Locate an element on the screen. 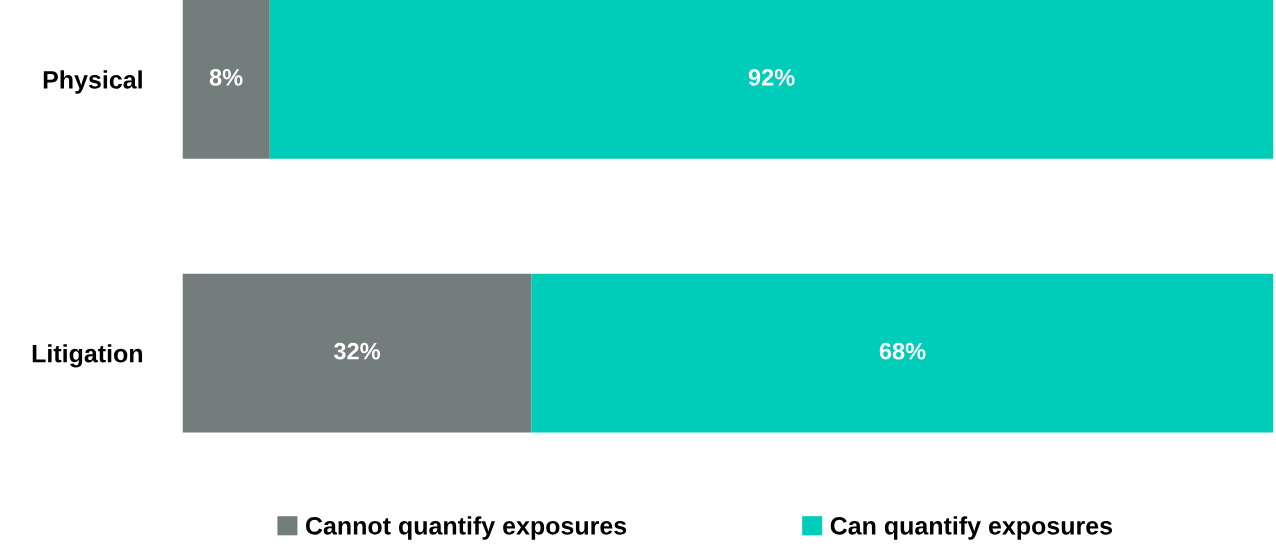 This screenshot has height=551, width=1276. data-label: 92% is located at coordinates (771, 77).